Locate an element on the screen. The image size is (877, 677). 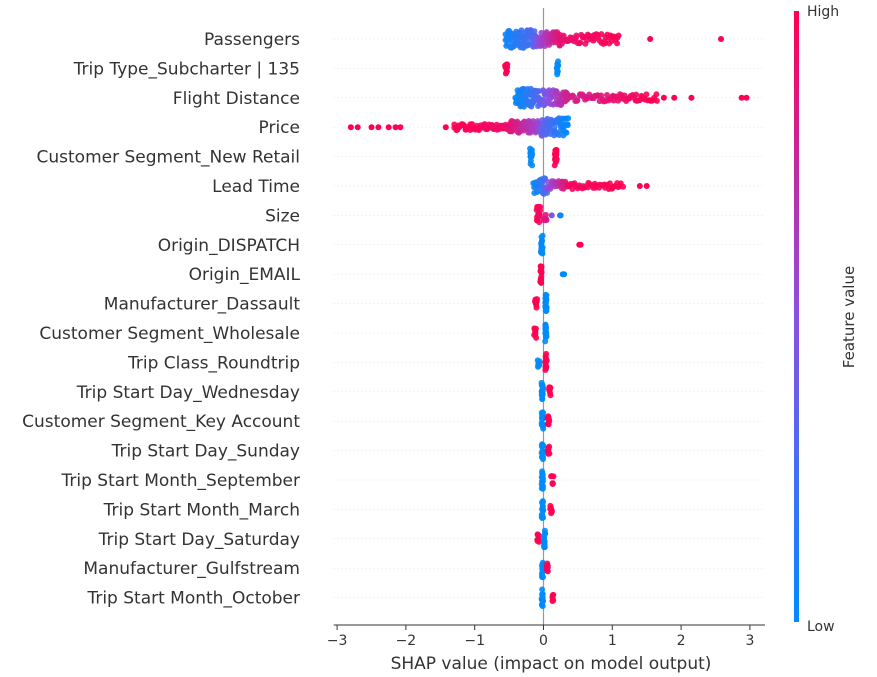
feature-label: Lead Time is located at coordinates (256, 187).